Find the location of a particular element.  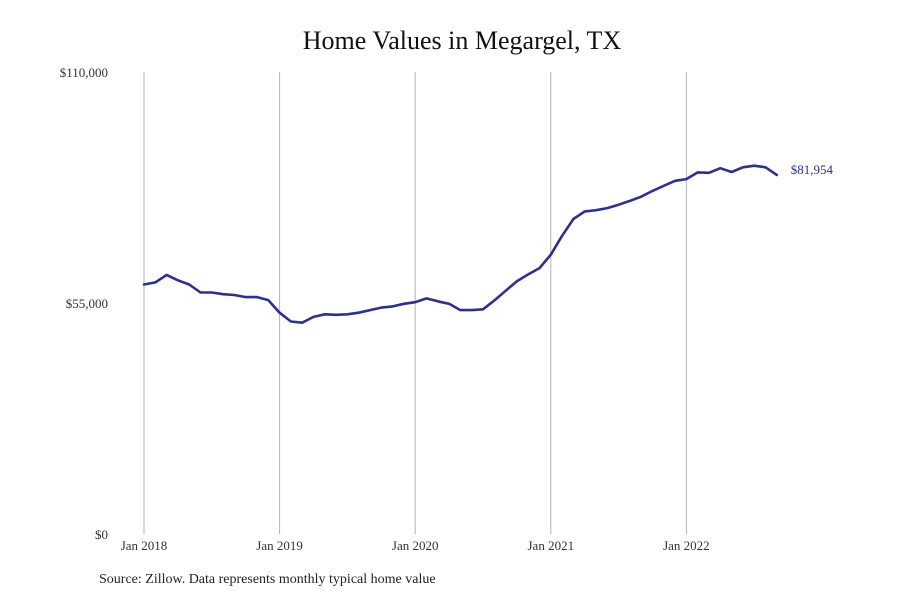

y-tick-label: $0 is located at coordinates (101, 534).